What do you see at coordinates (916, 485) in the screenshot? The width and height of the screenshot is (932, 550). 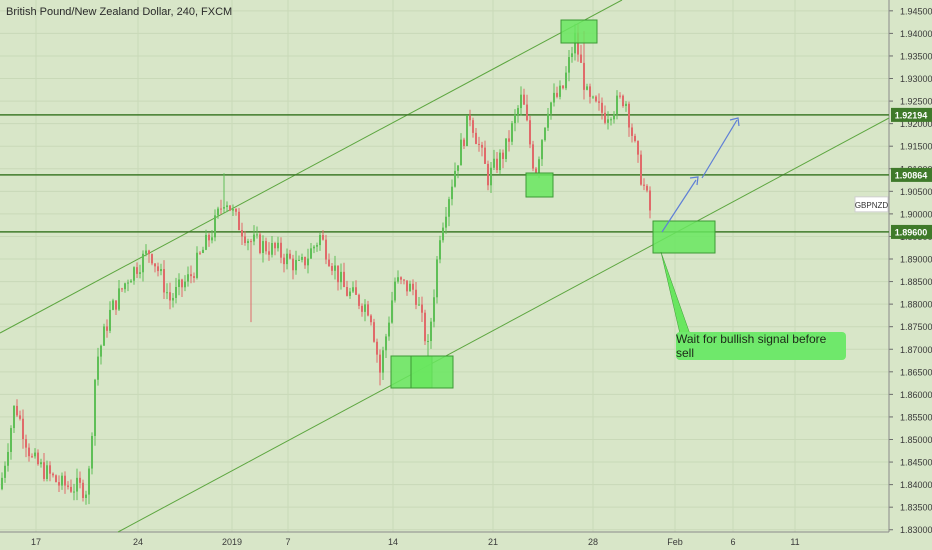 I see `y-tick-label: 1.84000` at bounding box center [916, 485].